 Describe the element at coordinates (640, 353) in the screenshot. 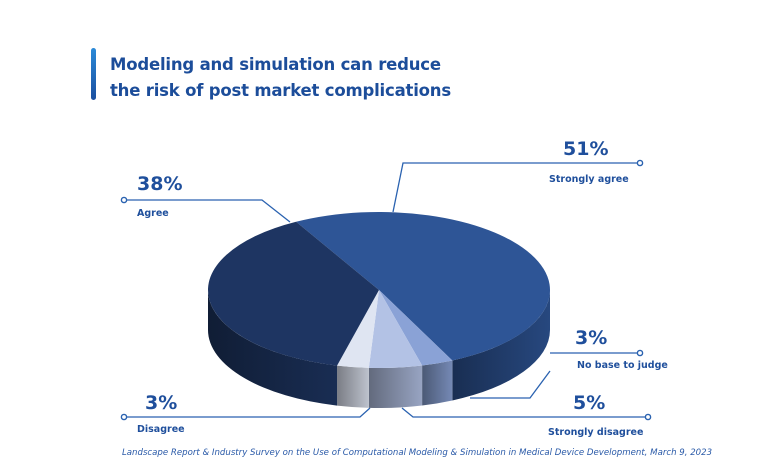

I see `callout-no-base-endpoint` at that location.